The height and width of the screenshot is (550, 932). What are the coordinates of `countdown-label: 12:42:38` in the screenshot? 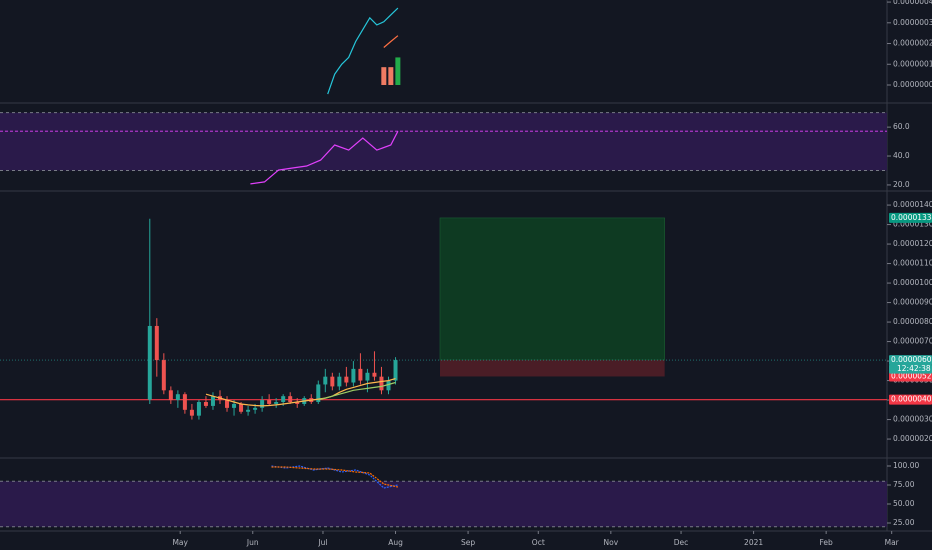 It's located at (914, 368).